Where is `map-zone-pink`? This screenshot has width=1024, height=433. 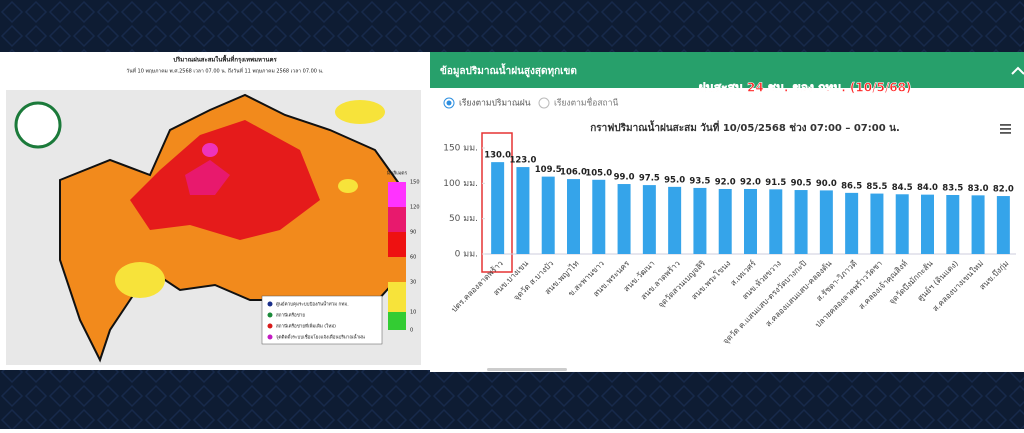
map-zone-pink is located at coordinates (207, 177).